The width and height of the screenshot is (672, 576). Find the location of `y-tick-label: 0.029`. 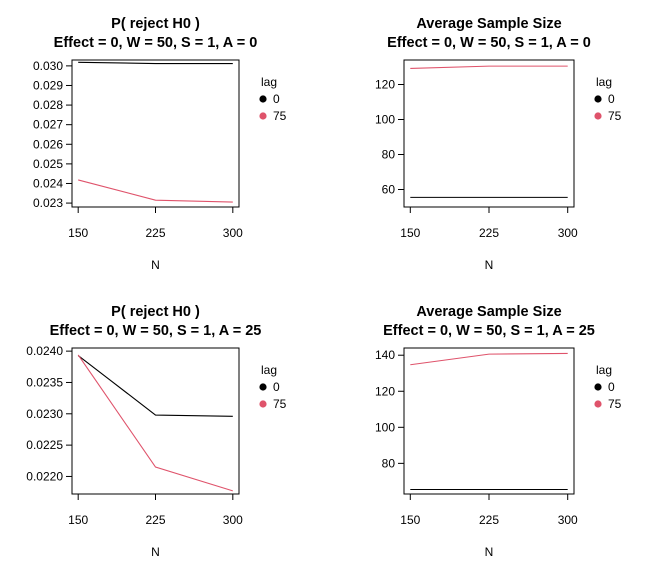

y-tick-label: 0.029 is located at coordinates (48, 85).